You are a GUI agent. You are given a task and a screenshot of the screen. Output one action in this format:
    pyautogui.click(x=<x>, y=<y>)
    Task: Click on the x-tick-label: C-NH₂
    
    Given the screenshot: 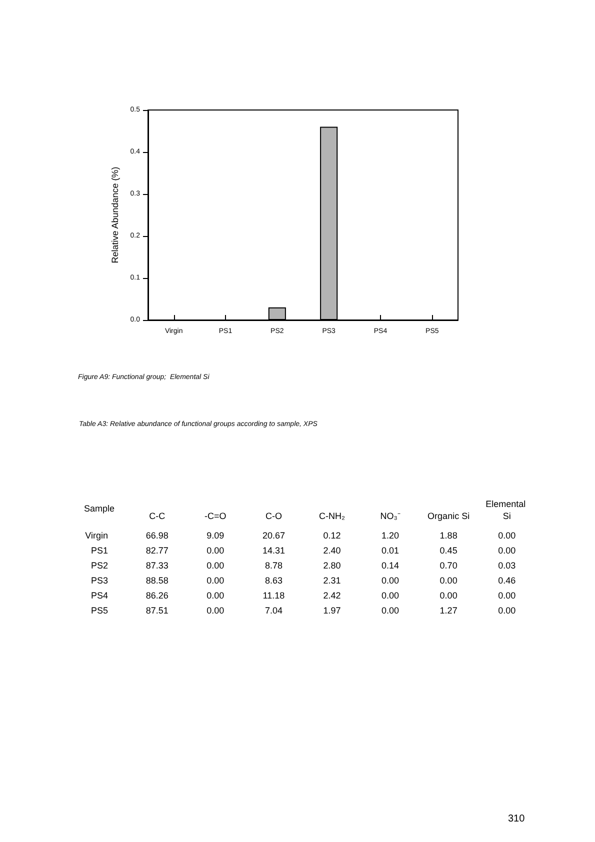 What is the action you would take?
    pyautogui.click(x=332, y=516)
    